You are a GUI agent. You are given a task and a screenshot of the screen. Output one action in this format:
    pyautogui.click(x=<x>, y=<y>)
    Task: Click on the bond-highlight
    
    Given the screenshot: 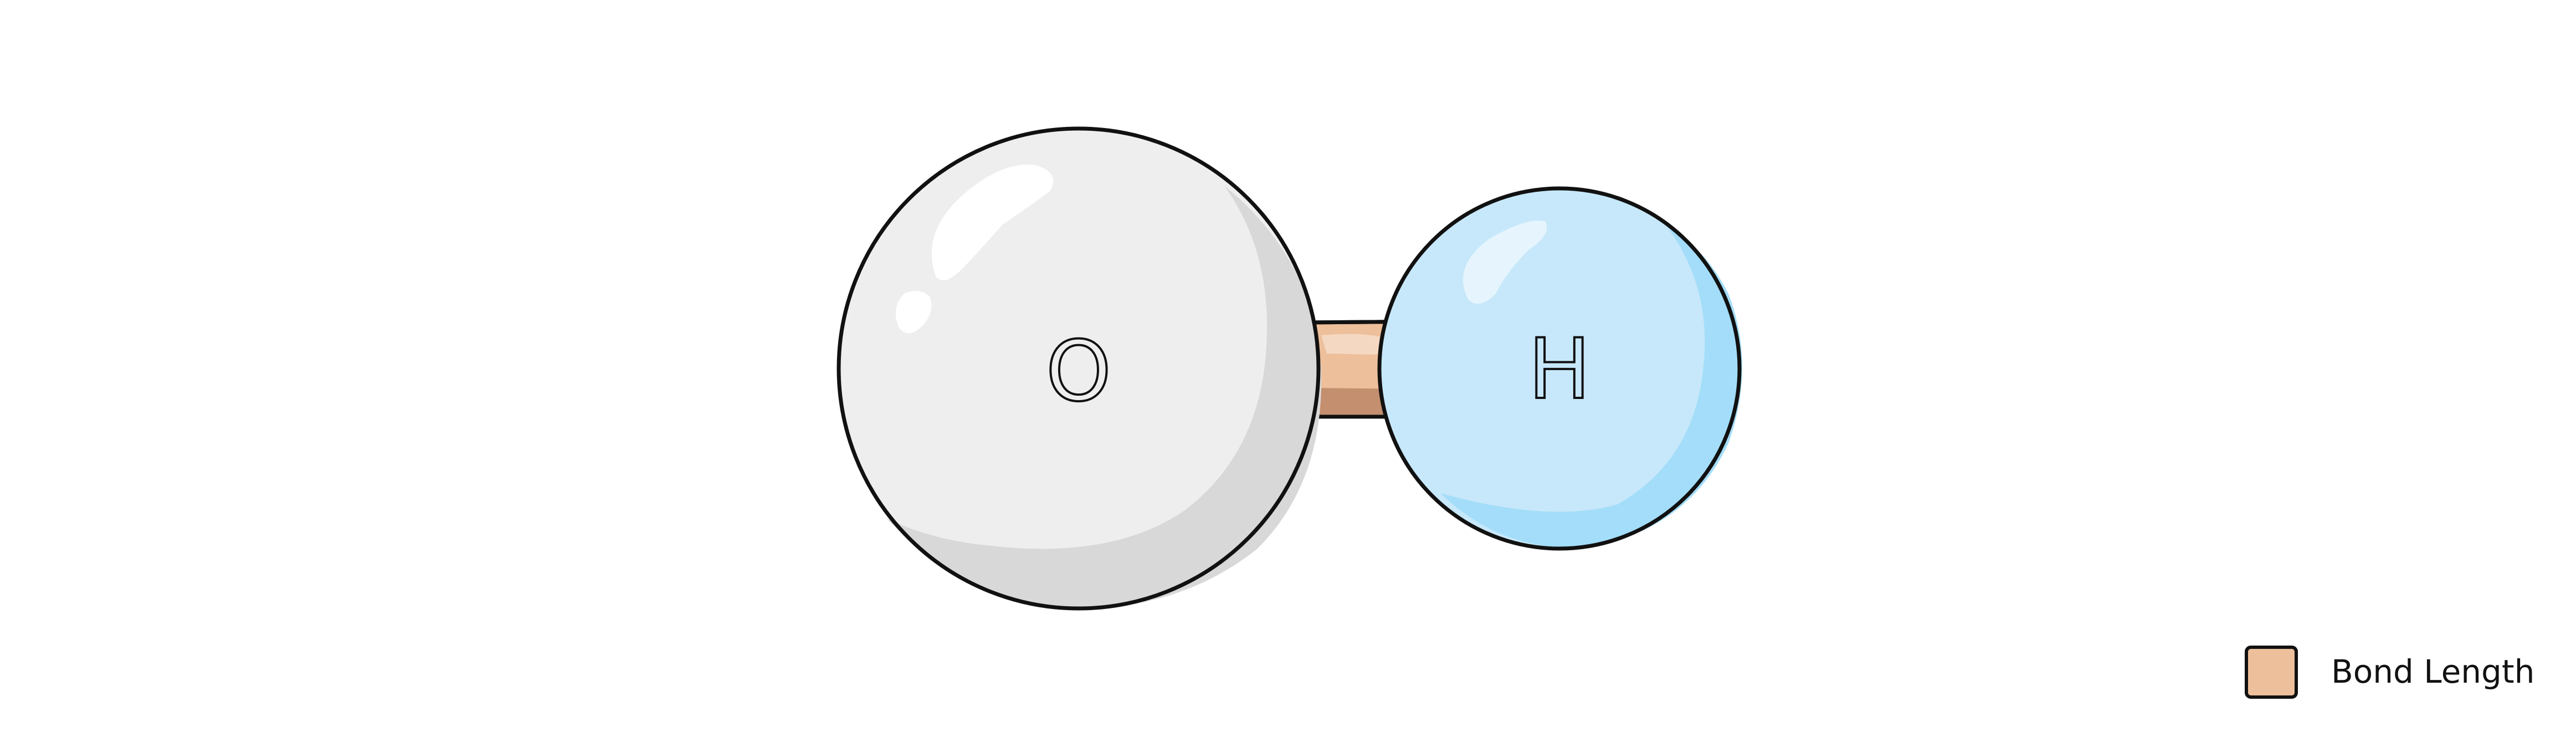 What is the action you would take?
    pyautogui.click(x=1354, y=345)
    